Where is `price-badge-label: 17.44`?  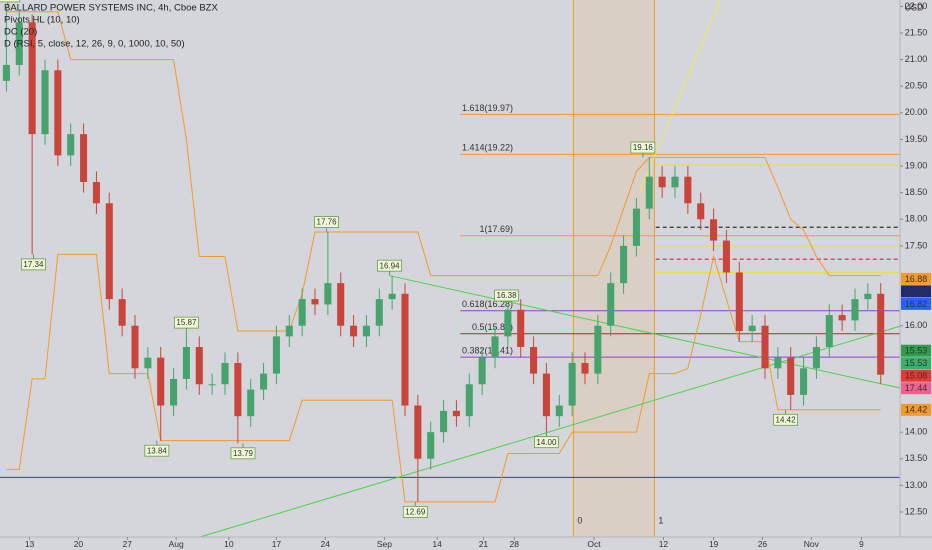 price-badge-label: 17.44 is located at coordinates (916, 388).